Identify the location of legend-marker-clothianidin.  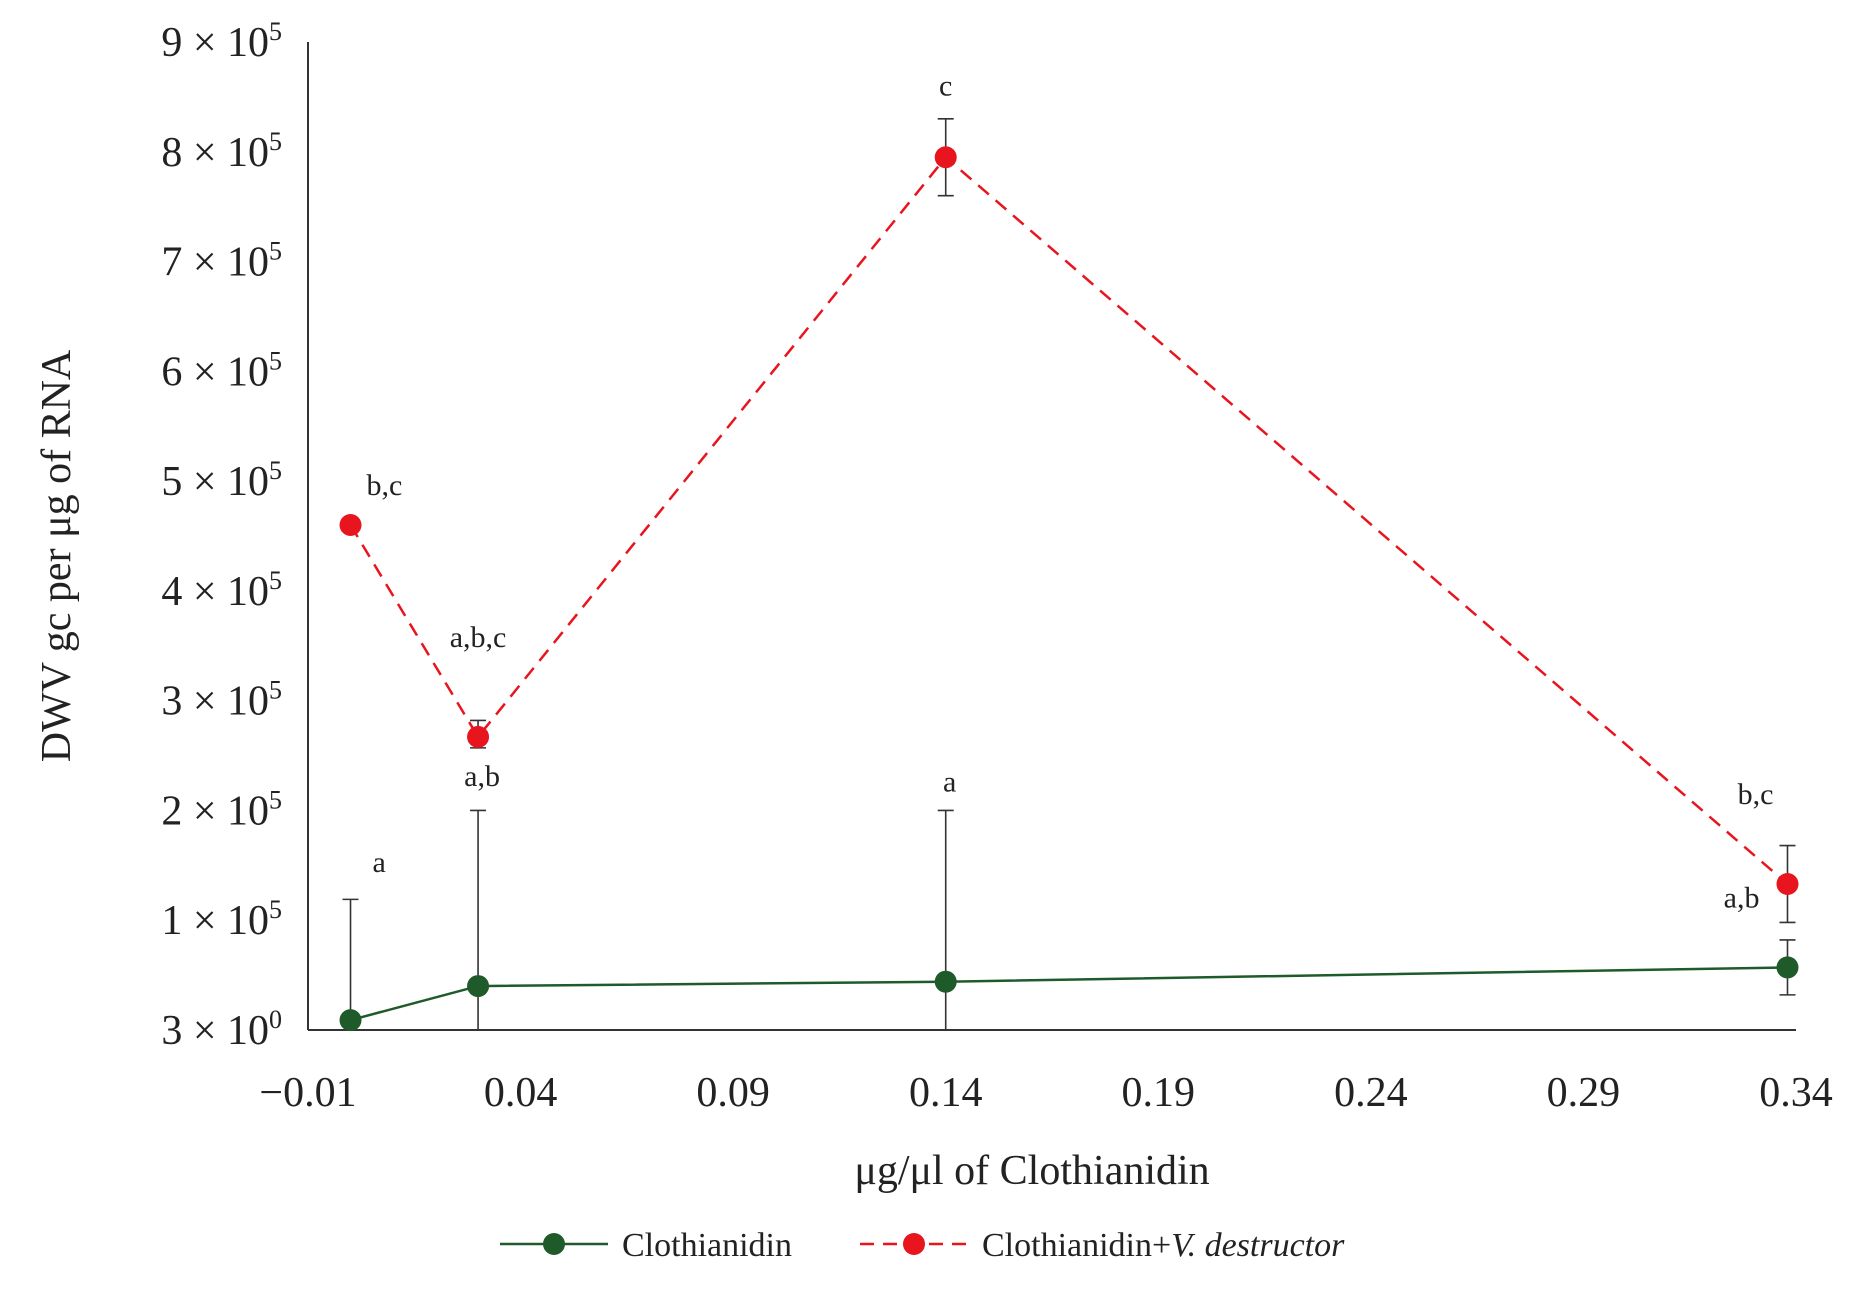
(554, 1244).